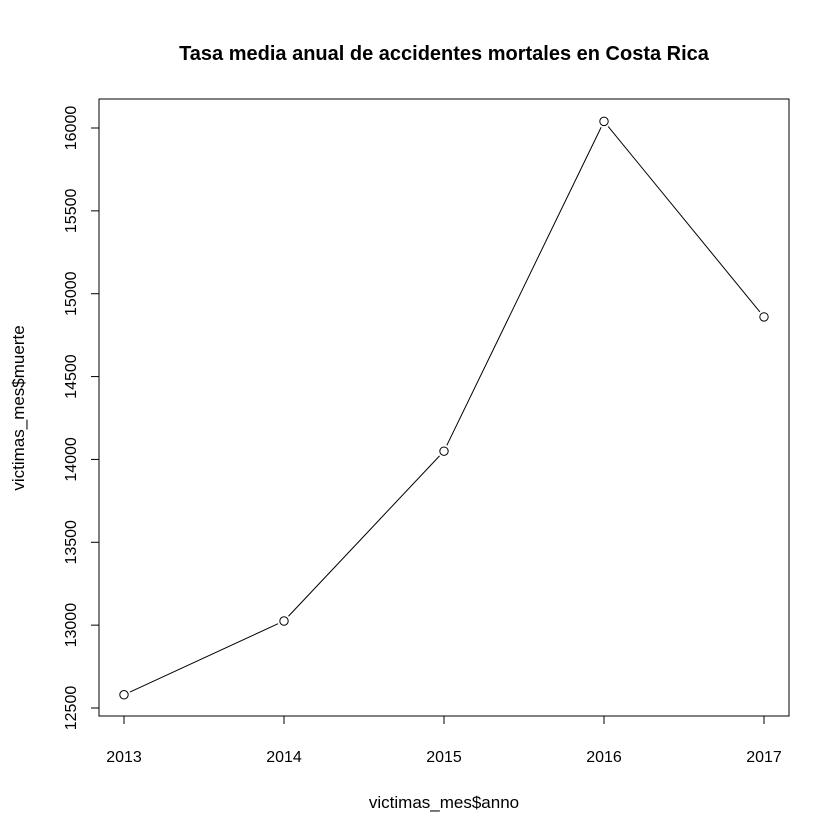  What do you see at coordinates (18, 407) in the screenshot?
I see `y-axis-label: victimas_mes$muerte` at bounding box center [18, 407].